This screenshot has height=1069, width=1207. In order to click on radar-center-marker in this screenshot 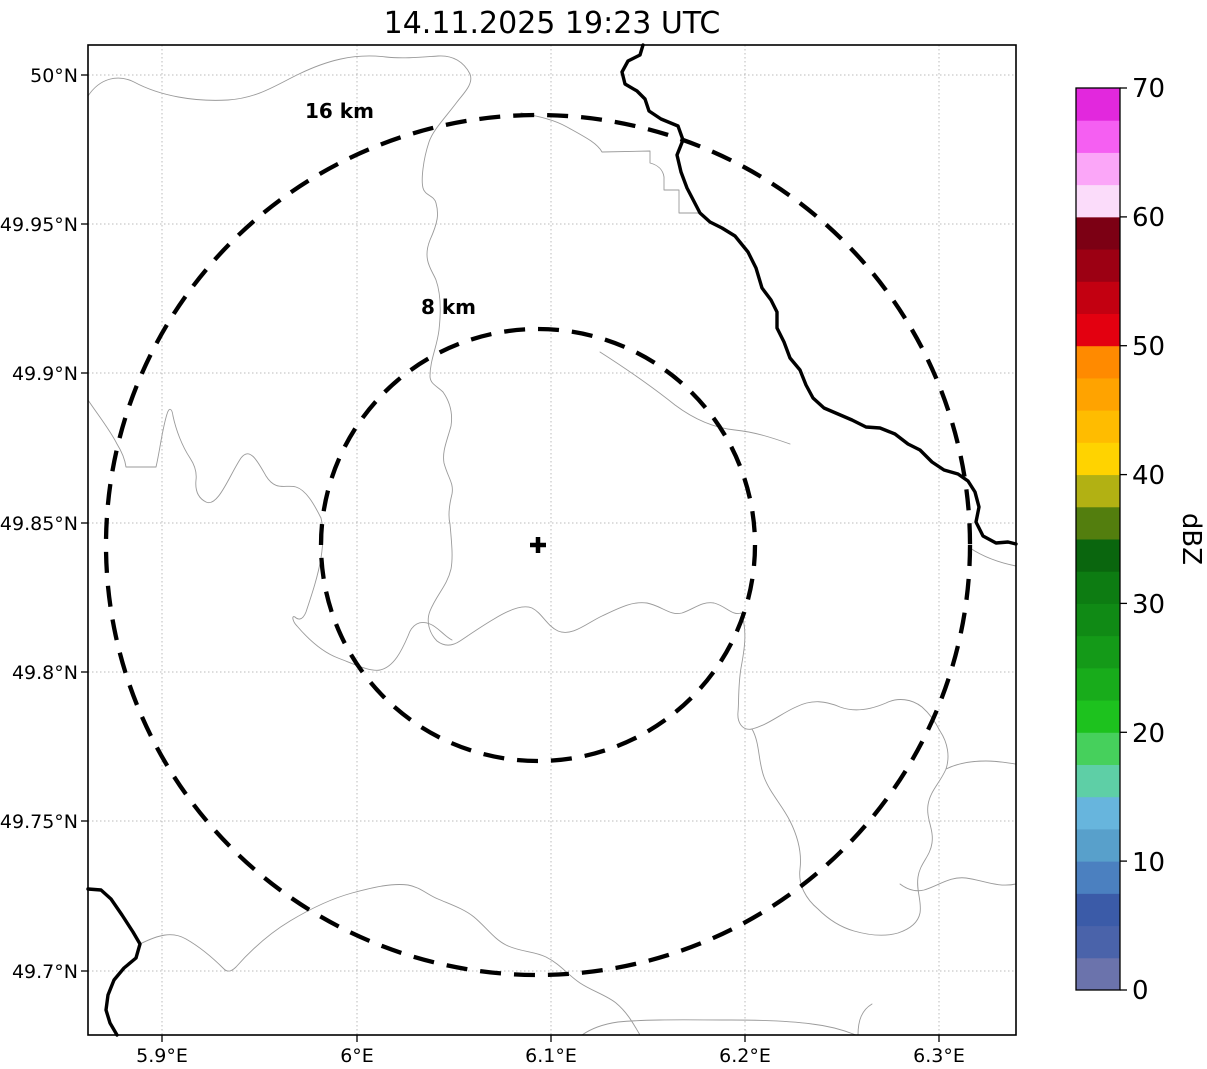, I will do `click(538, 545)`.